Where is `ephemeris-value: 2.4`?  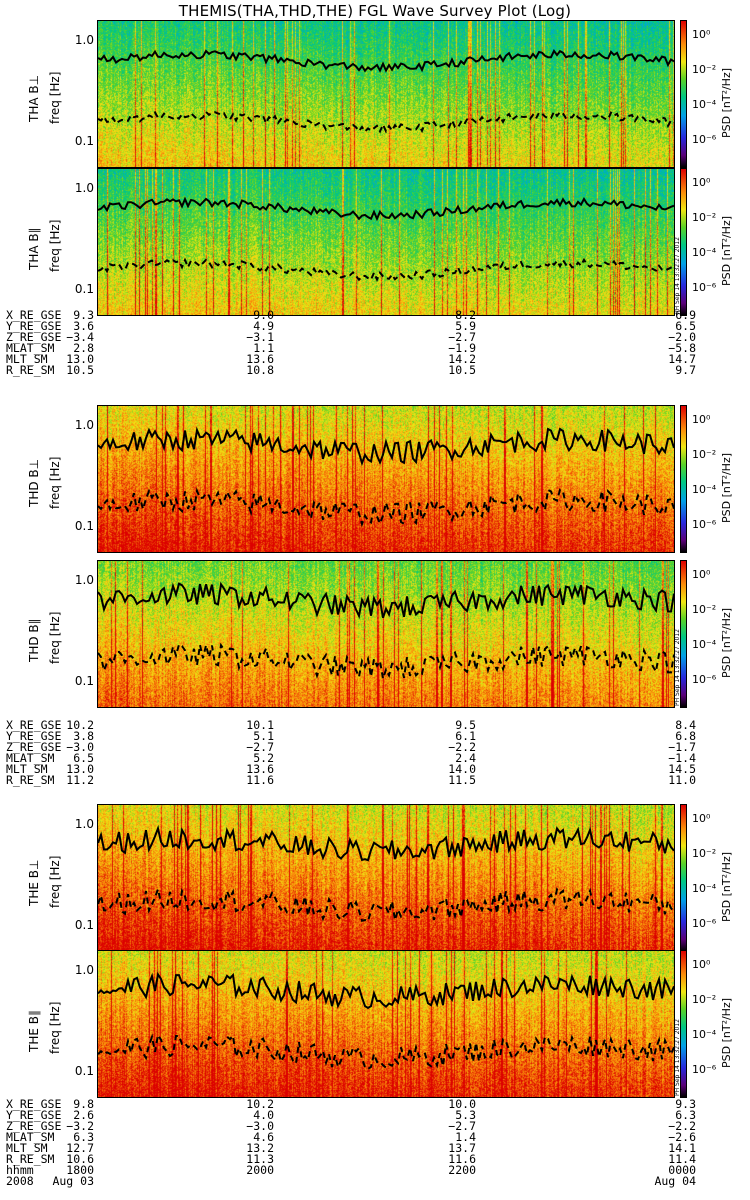
ephemeris-value: 2.4 is located at coordinates (465, 758).